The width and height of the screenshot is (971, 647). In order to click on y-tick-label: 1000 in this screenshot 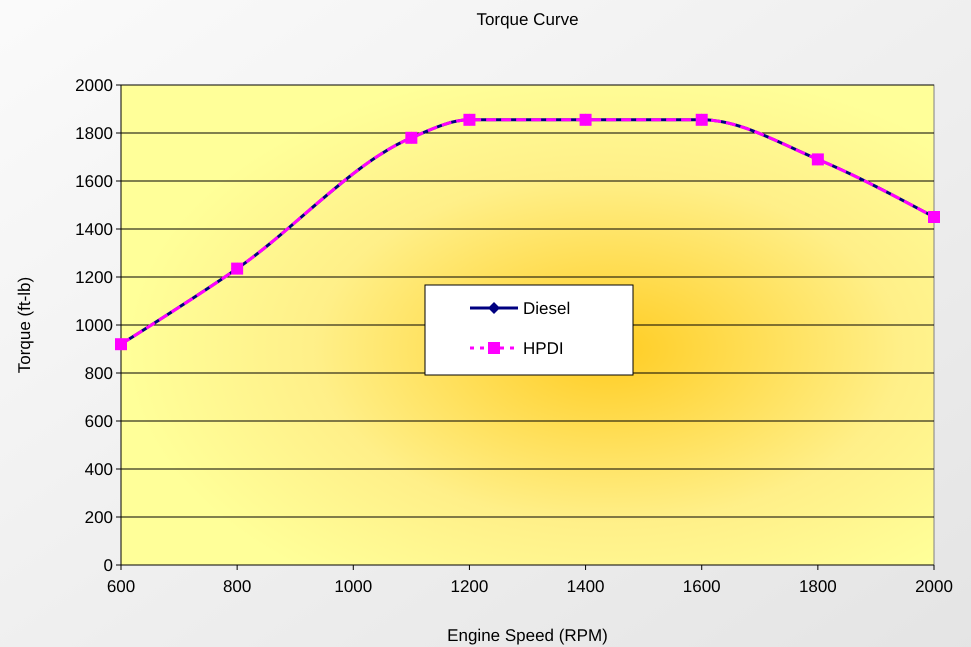, I will do `click(94, 325)`.